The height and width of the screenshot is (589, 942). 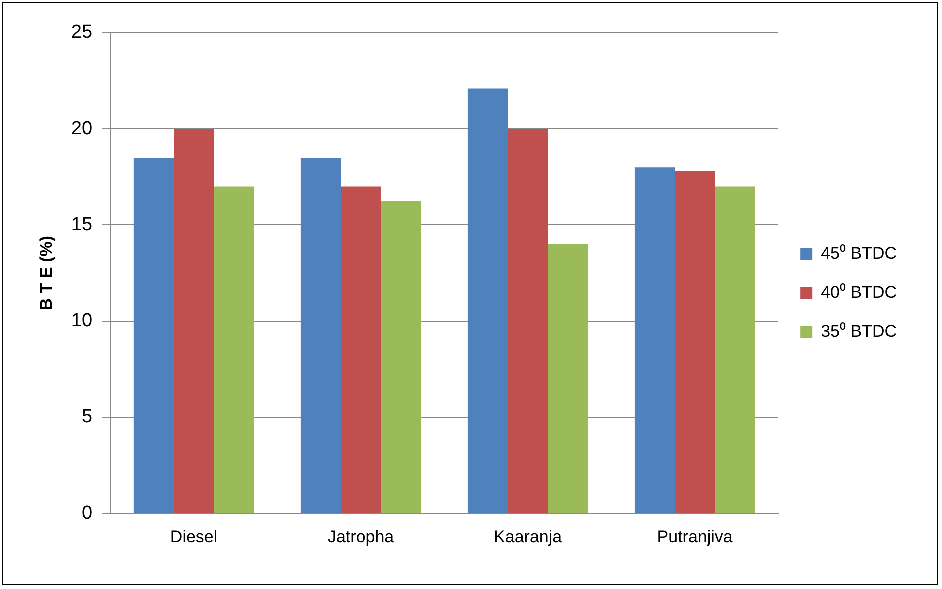 What do you see at coordinates (87, 417) in the screenshot?
I see `y-tick-label: 5` at bounding box center [87, 417].